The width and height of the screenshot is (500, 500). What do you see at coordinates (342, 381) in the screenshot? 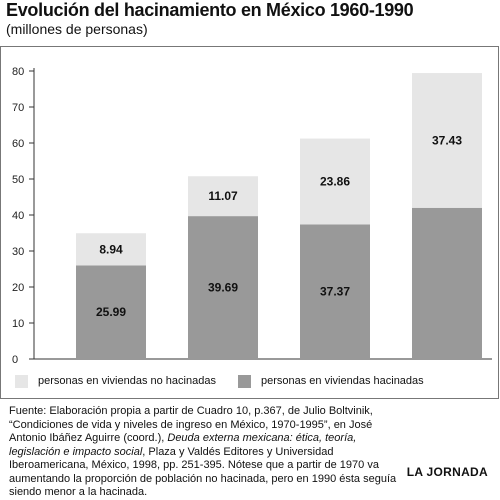
I see `legend-label-hacinadas: personas en viviendas hacinadas` at bounding box center [342, 381].